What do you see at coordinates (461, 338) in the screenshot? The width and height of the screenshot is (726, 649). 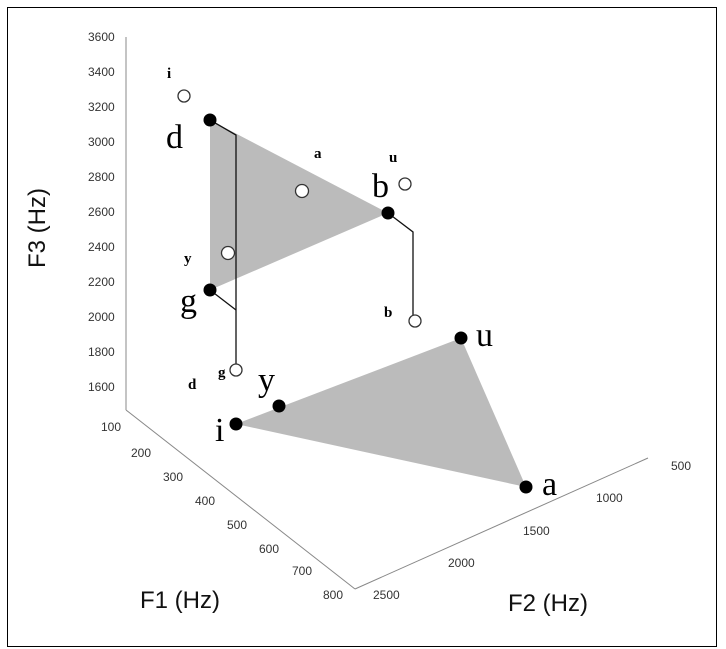 I see `filled-point-u` at bounding box center [461, 338].